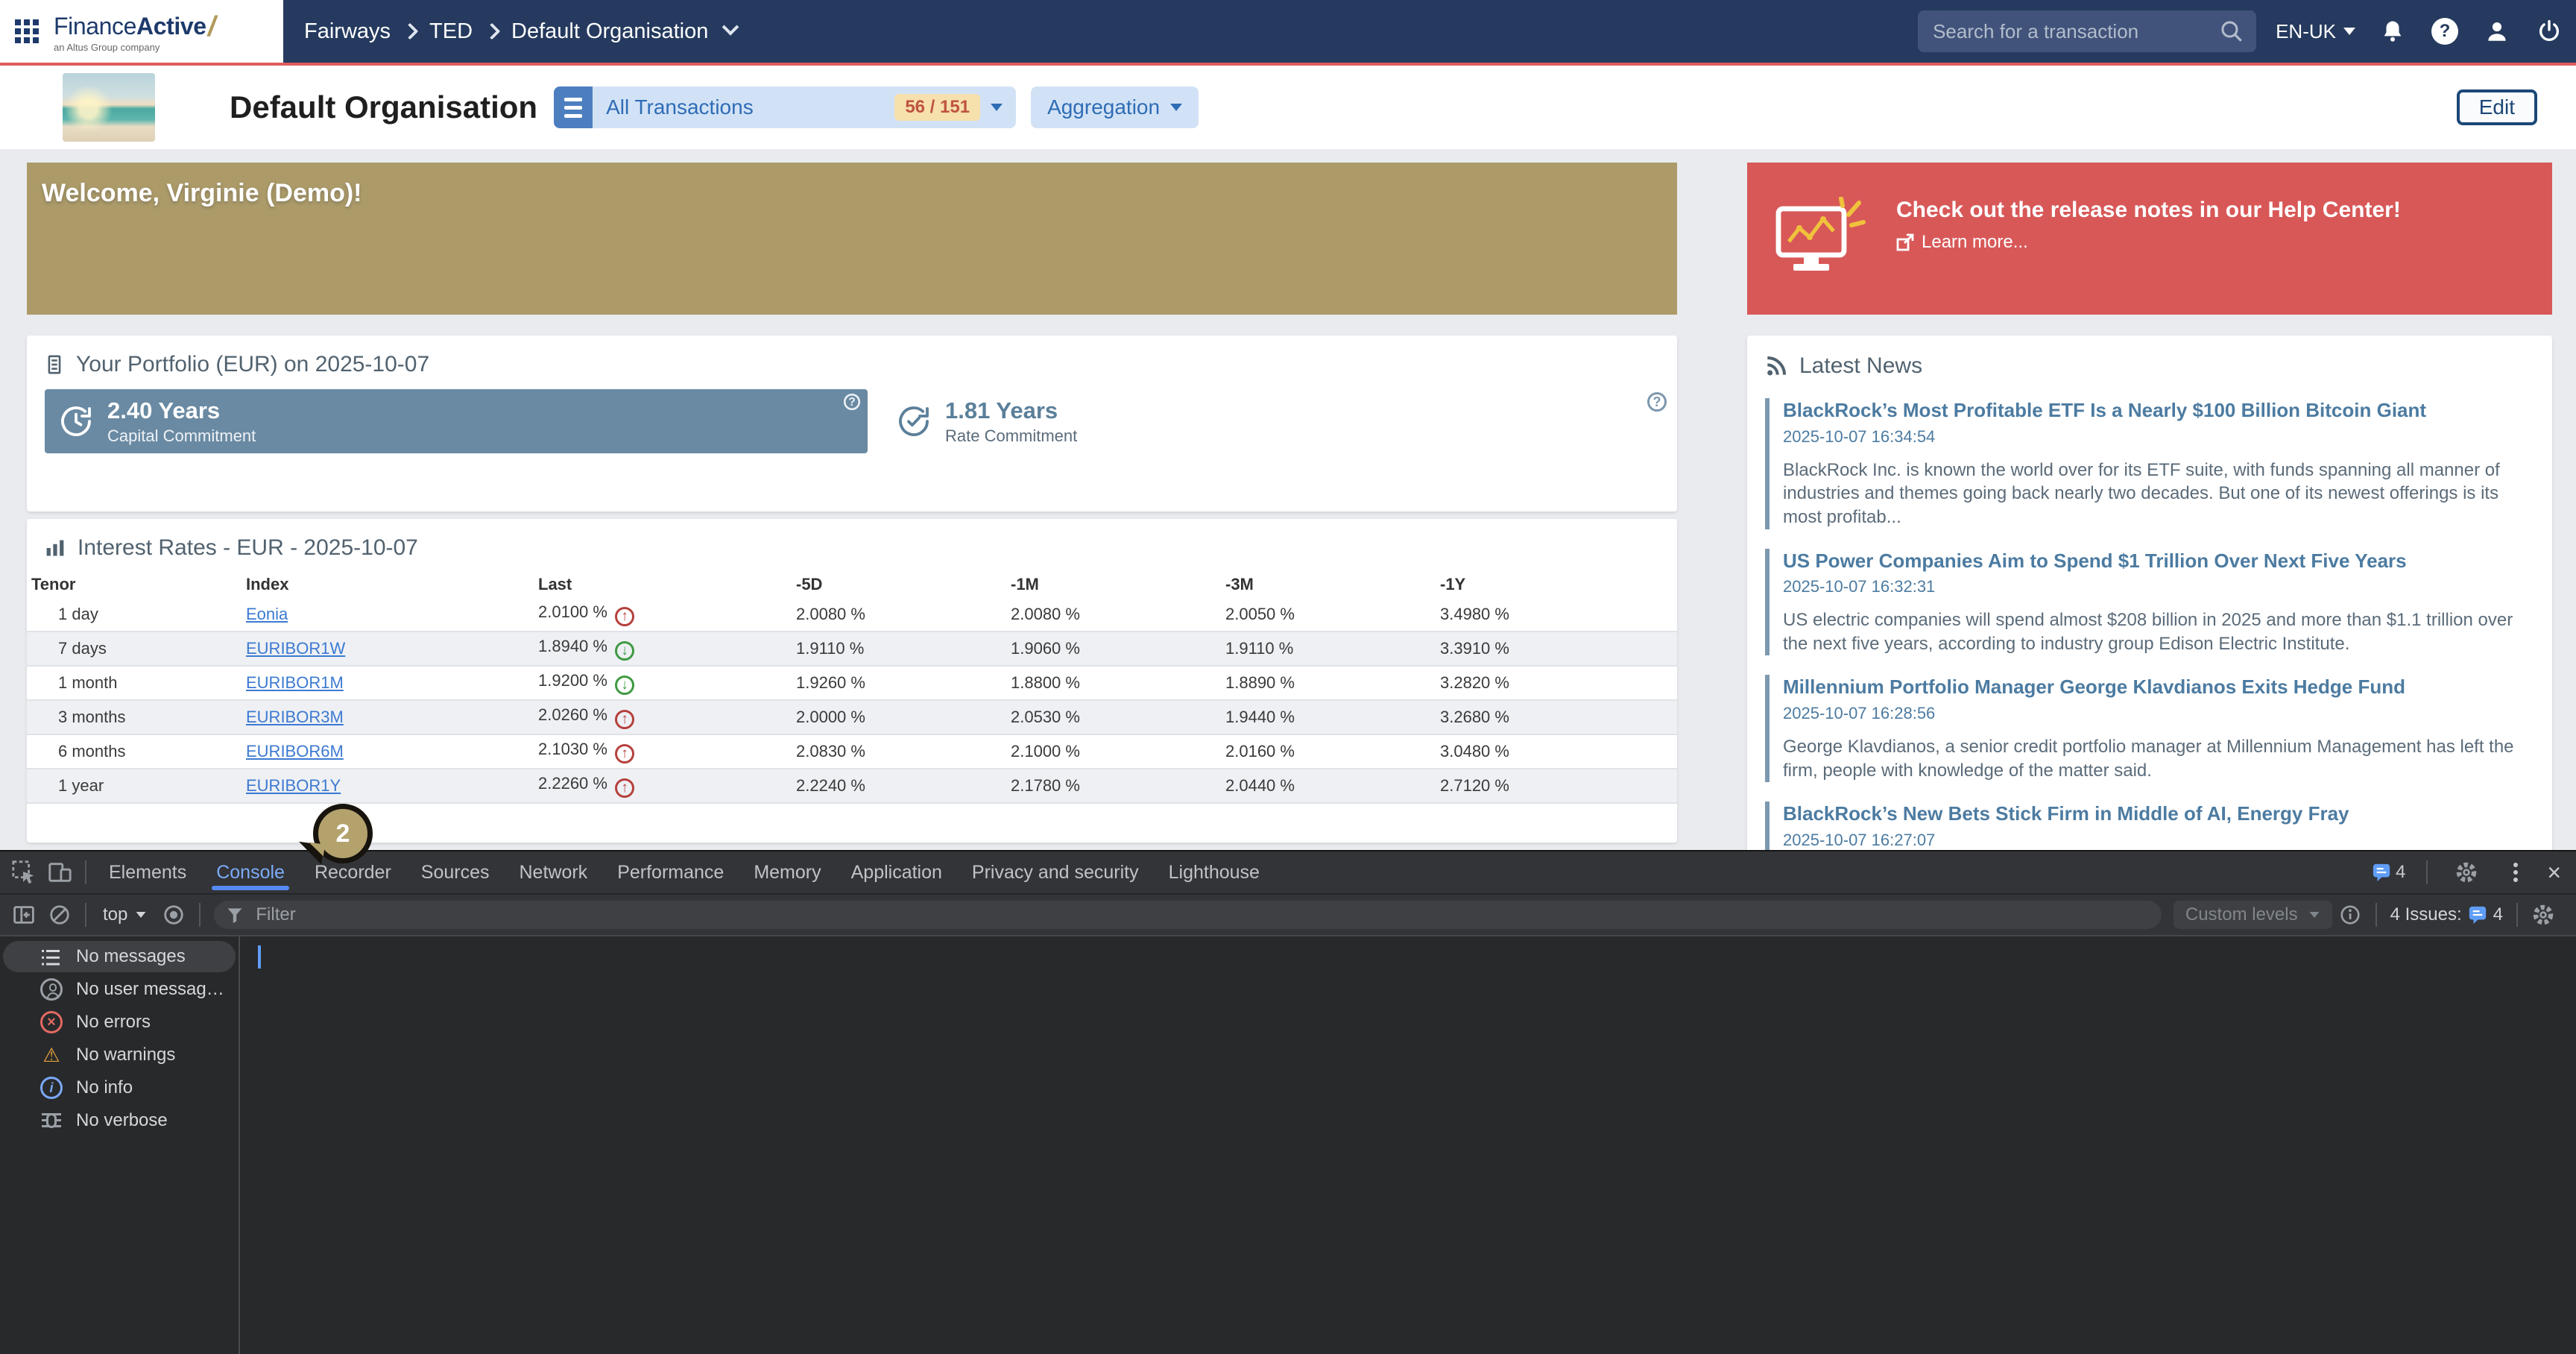 Image resolution: width=2576 pixels, height=1354 pixels. Describe the element at coordinates (1055, 872) in the screenshot. I see `devtools-tab: Privacy and security` at that location.